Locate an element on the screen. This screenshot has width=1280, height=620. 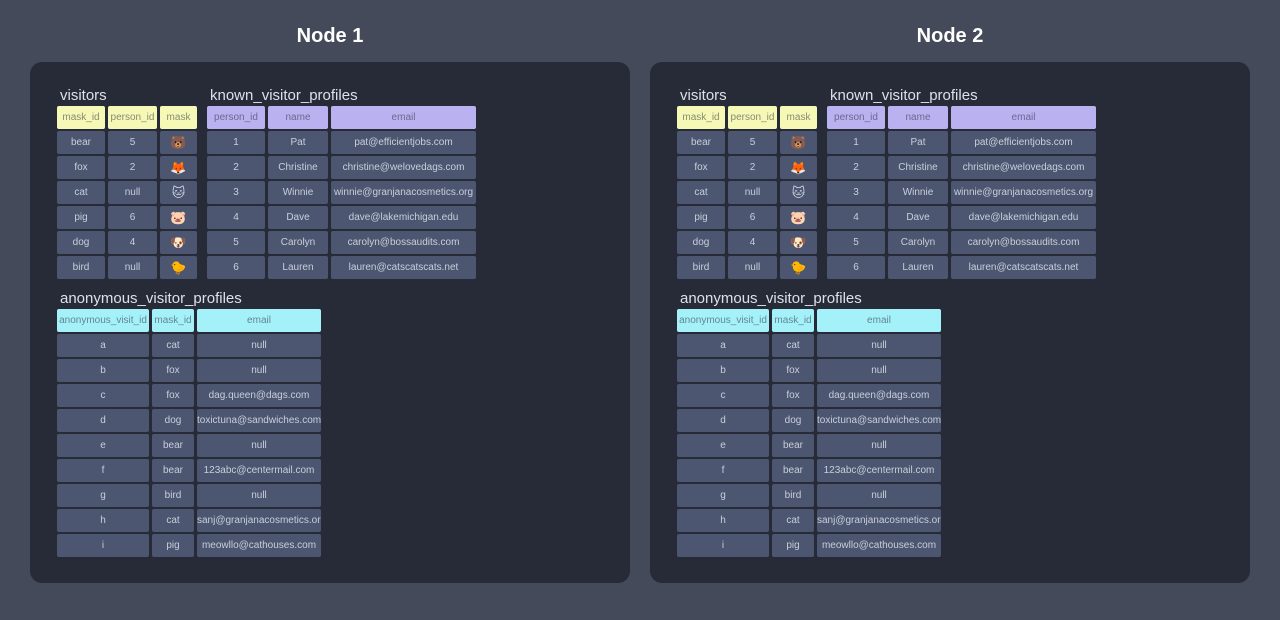
table-row: d dog toxictuna@sandwiches.com is located at coordinates (809, 420).